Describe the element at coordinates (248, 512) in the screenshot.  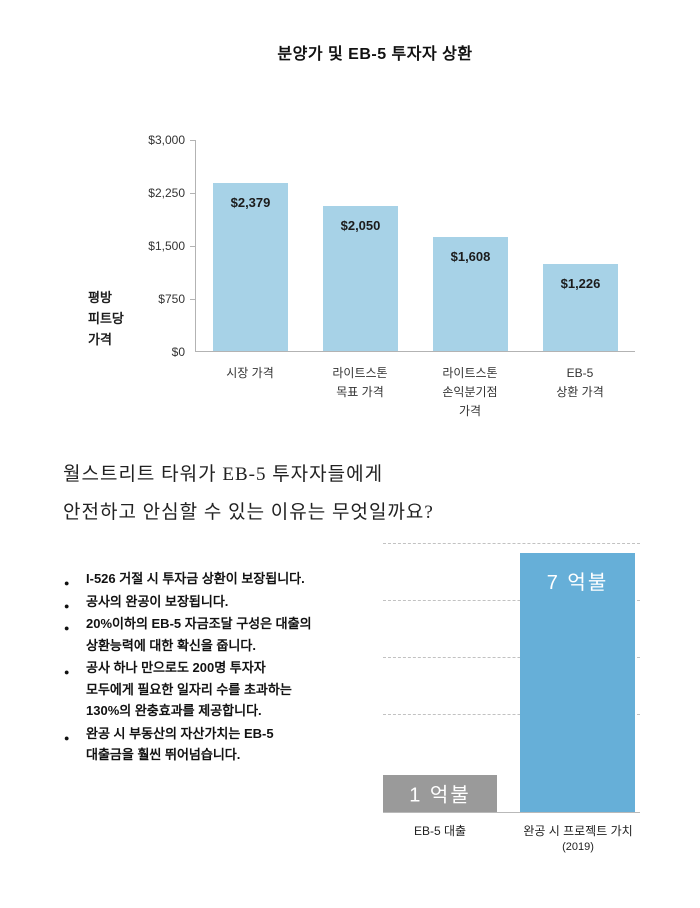
I see `heading-line-2: 안전하고 안심할 수 있는 이유는 무엇일까요?` at that location.